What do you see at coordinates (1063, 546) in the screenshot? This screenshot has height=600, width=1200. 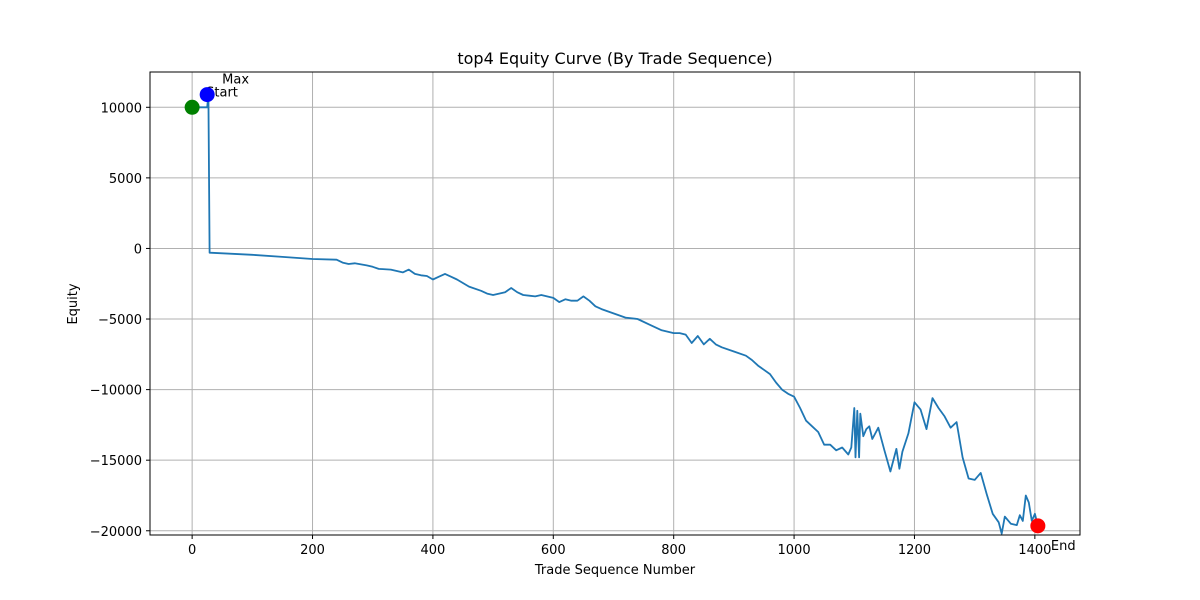 I see `end-annotation: End` at bounding box center [1063, 546].